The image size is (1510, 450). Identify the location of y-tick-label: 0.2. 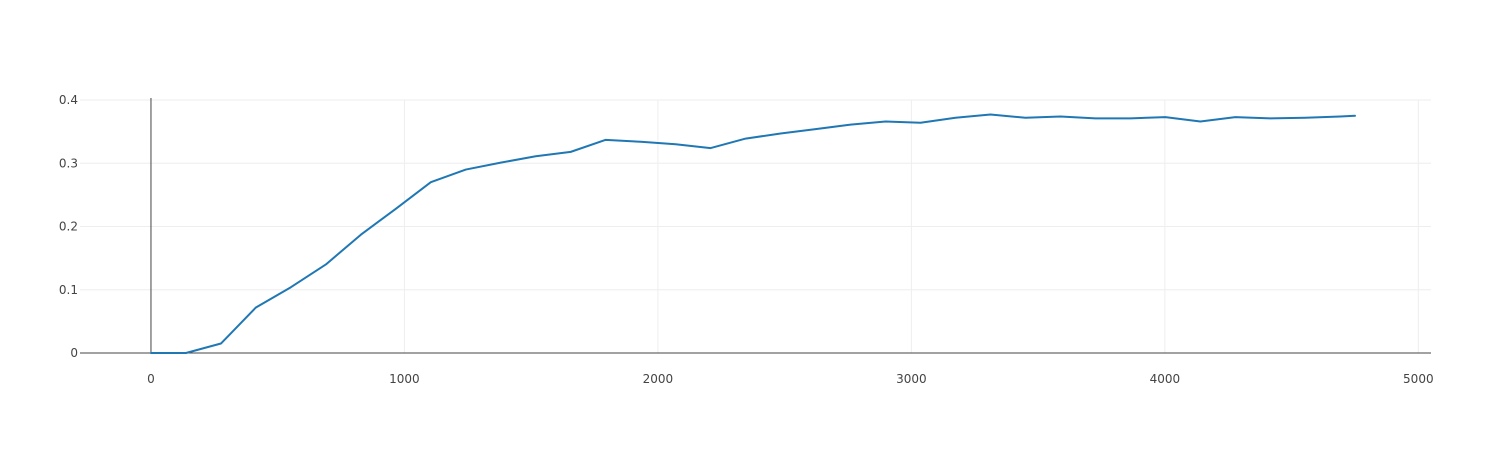
(68, 227).